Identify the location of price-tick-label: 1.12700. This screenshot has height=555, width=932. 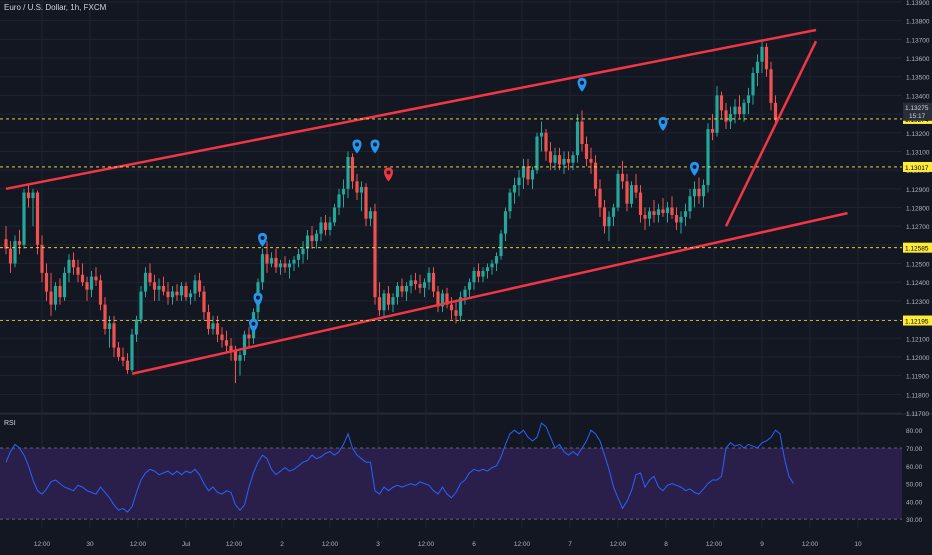
(918, 227).